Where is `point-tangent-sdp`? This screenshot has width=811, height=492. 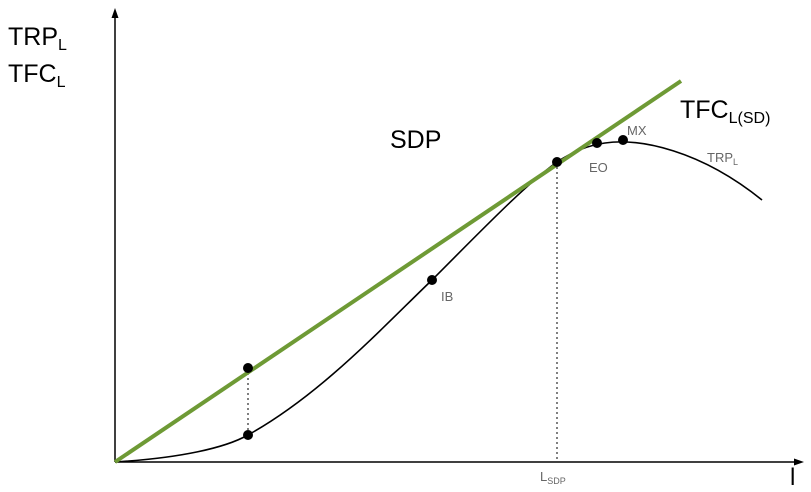 point-tangent-sdp is located at coordinates (557, 162).